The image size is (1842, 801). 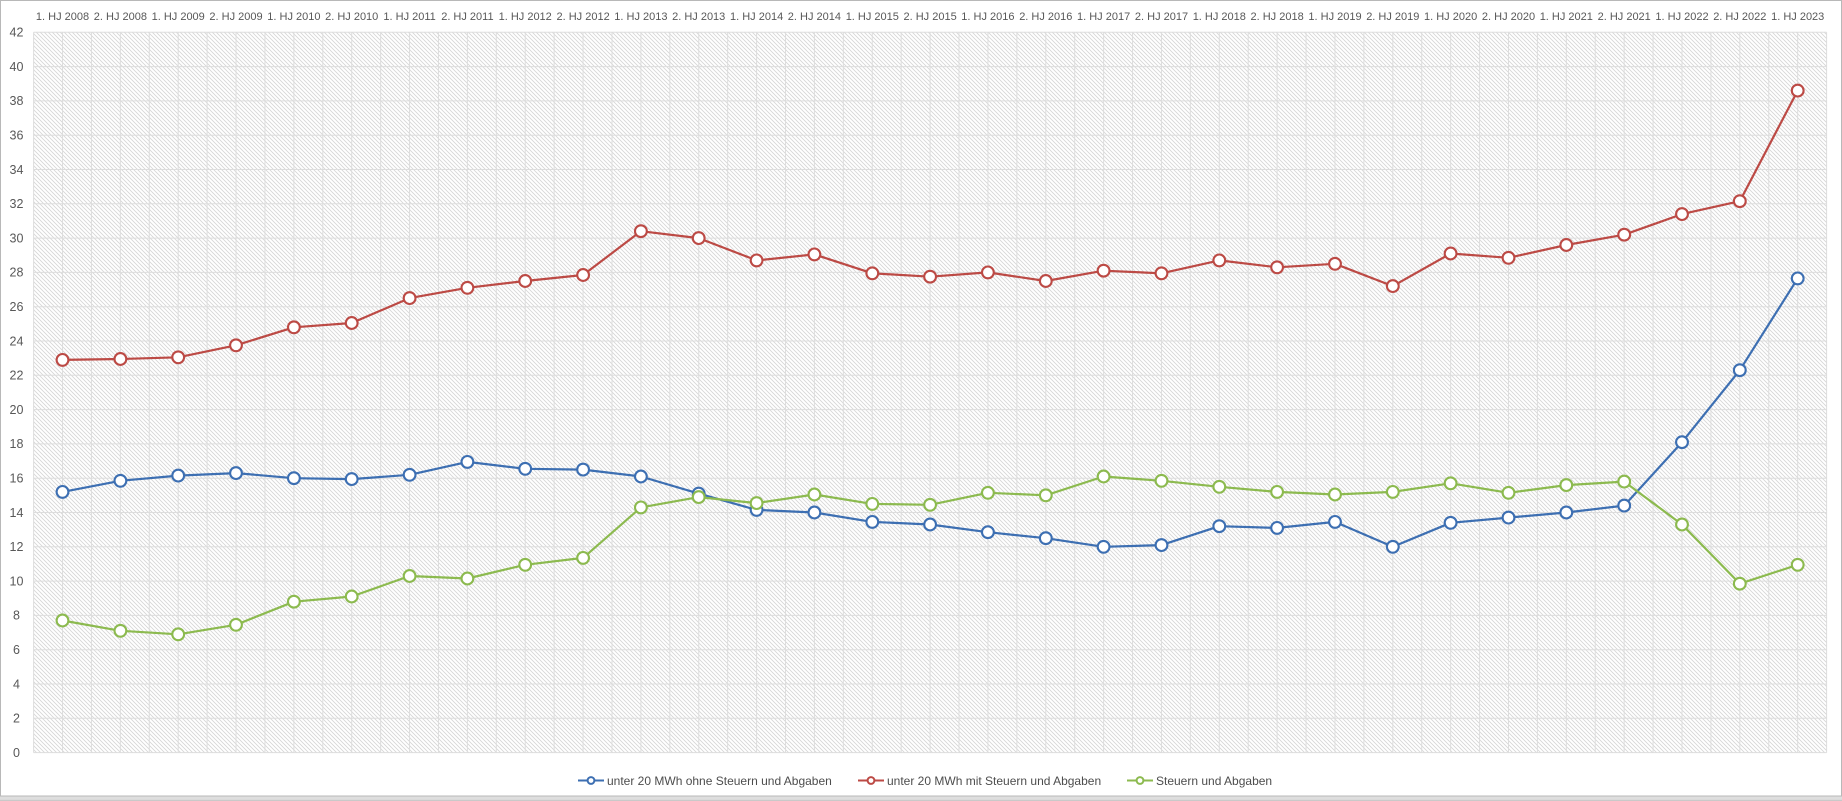 I want to click on svg-text: 2. HJ 2010, so click(x=351, y=17).